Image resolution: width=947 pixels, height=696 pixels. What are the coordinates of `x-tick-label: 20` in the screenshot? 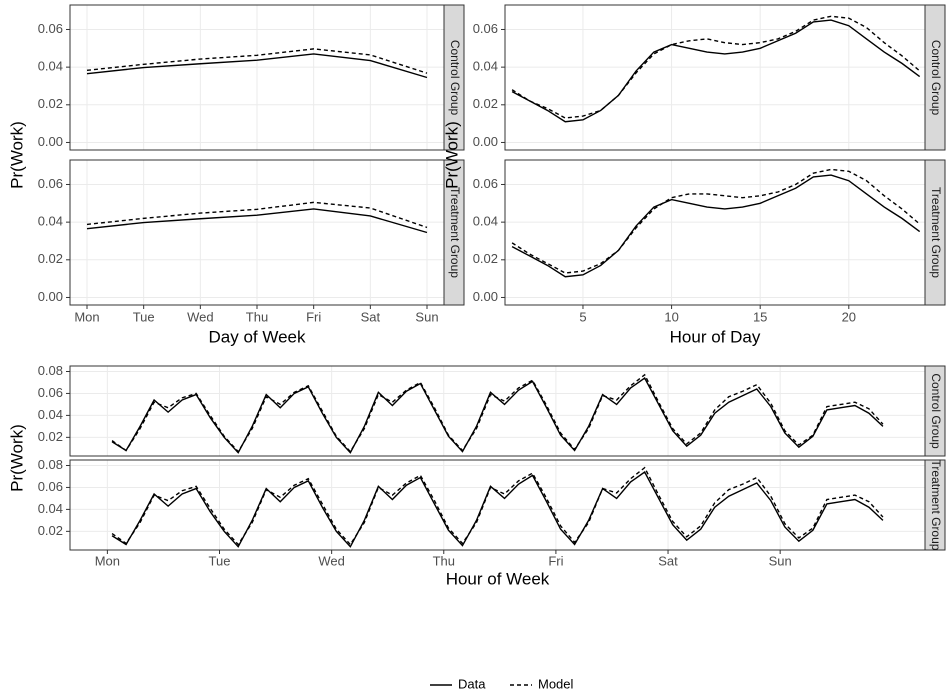 It's located at (849, 316).